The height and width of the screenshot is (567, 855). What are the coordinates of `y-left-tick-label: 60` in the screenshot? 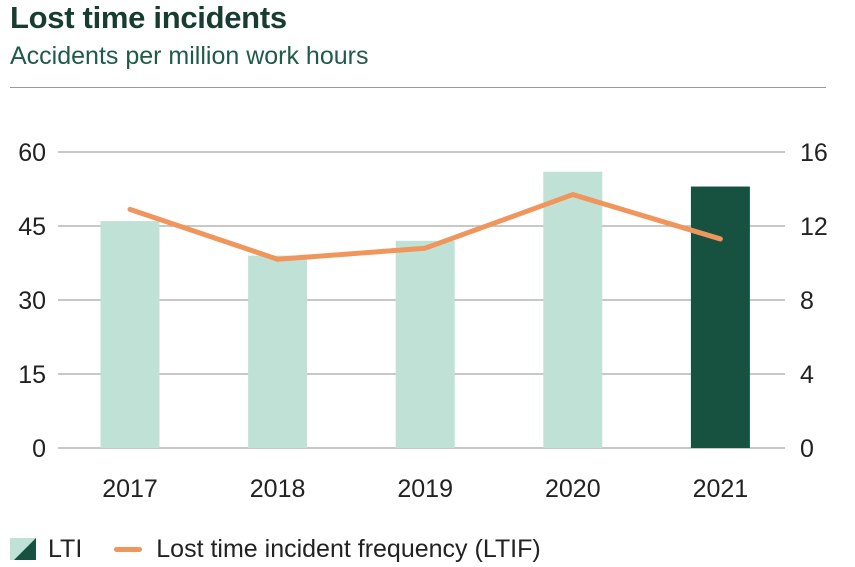 It's located at (32, 153).